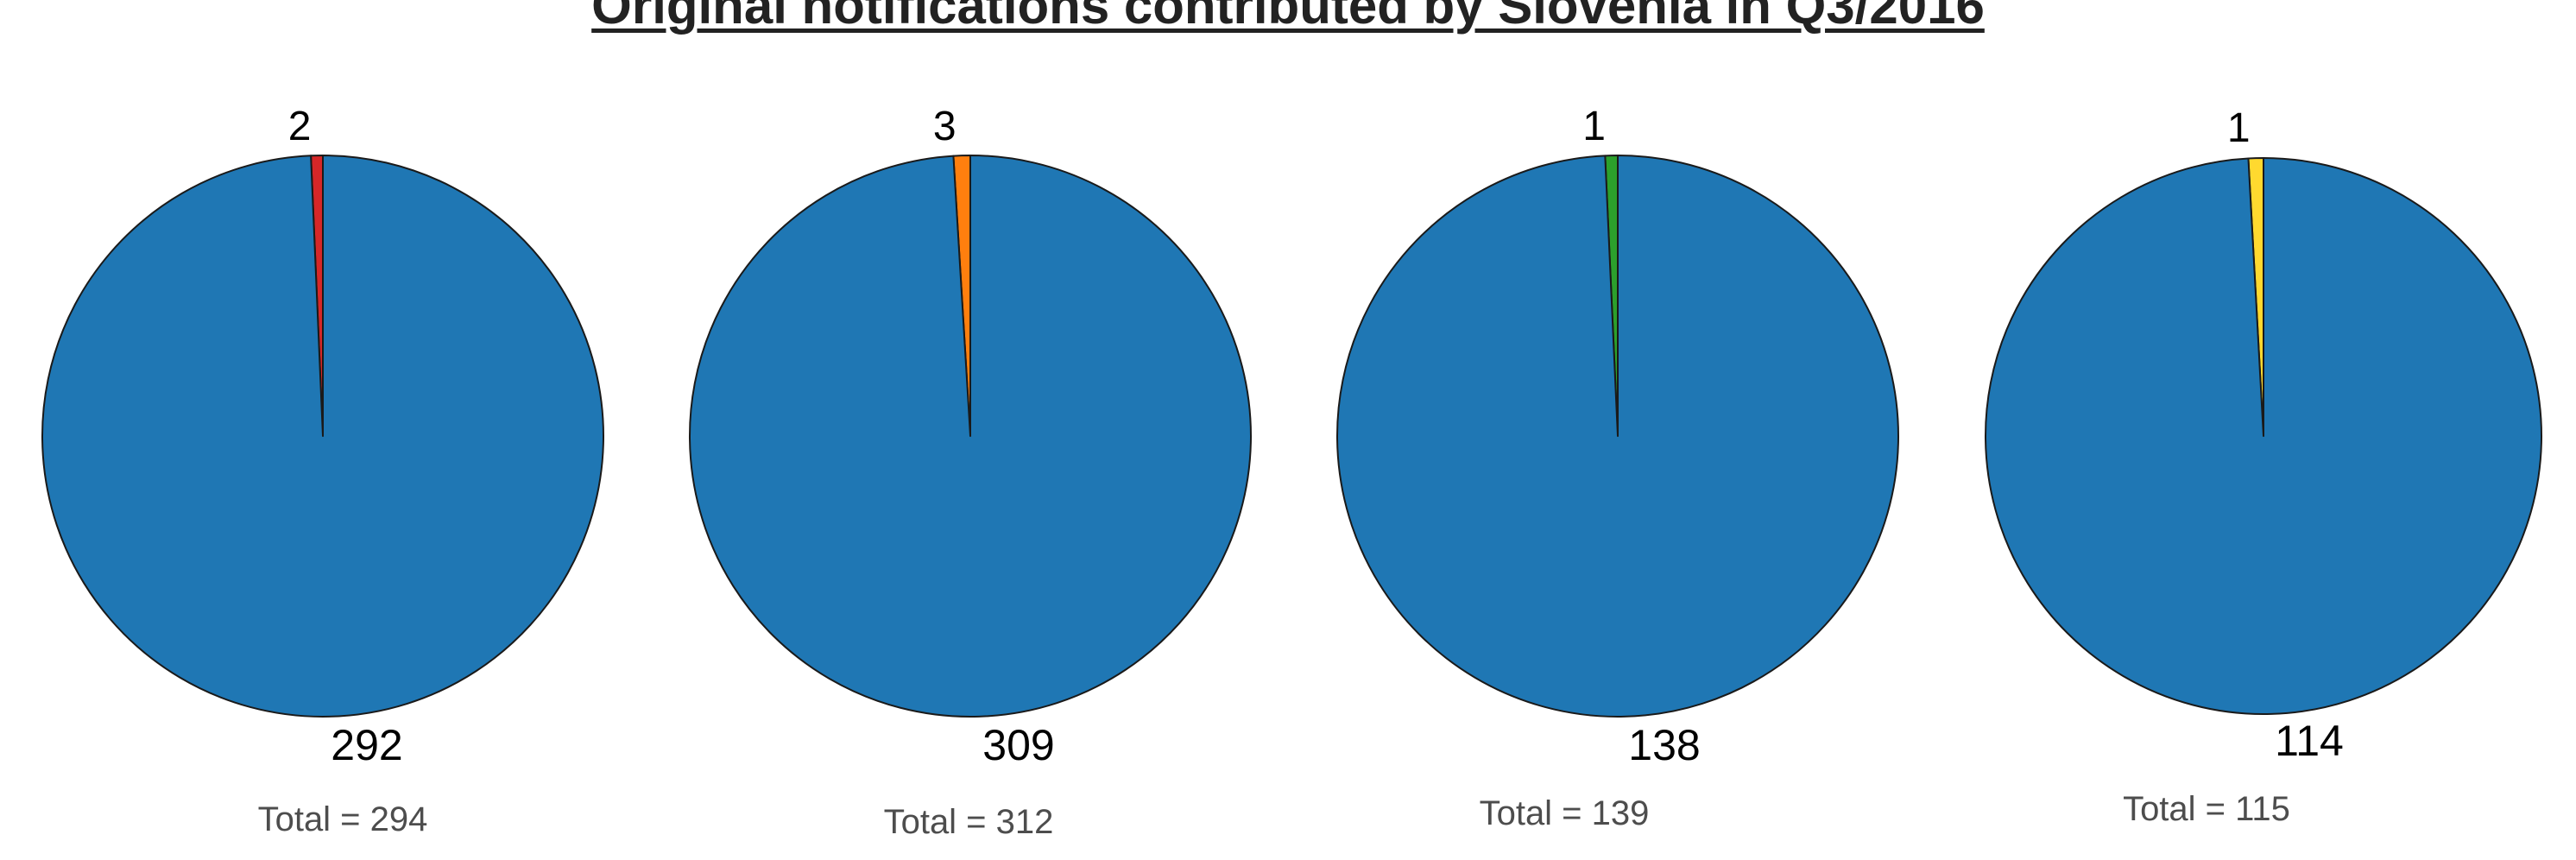 The width and height of the screenshot is (2576, 860). Describe the element at coordinates (969, 822) in the screenshot. I see `pie-2-total-label: Total = 312` at that location.